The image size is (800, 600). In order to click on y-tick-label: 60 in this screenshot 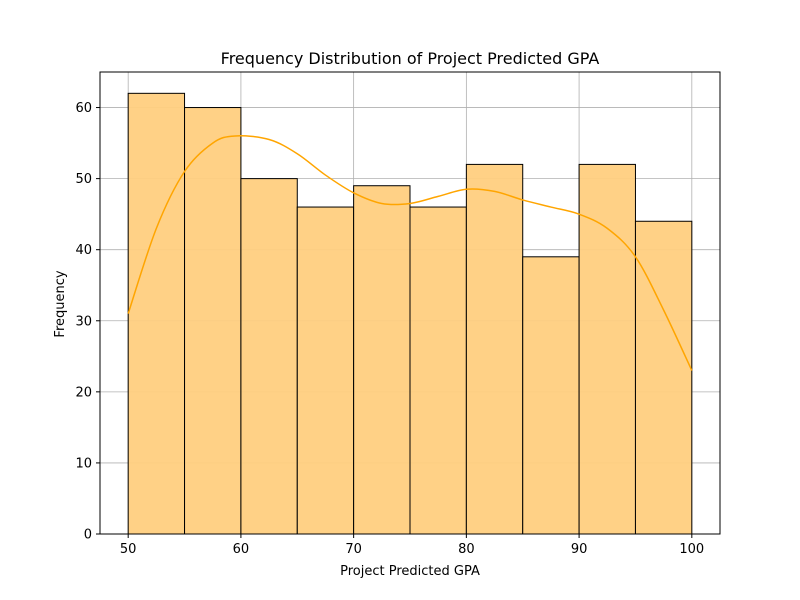, I will do `click(83, 108)`.